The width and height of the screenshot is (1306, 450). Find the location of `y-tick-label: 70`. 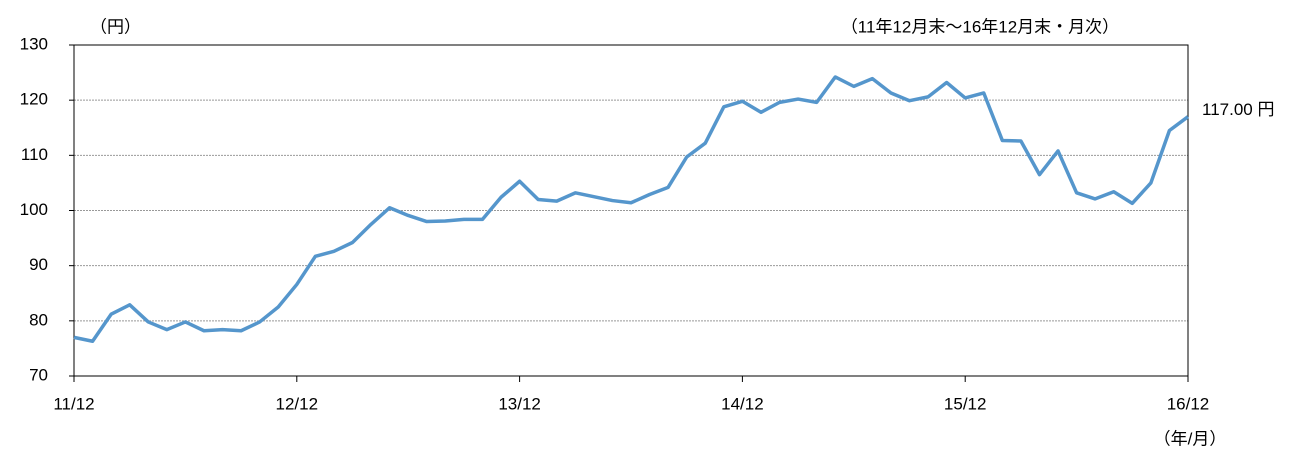

y-tick-label: 70 is located at coordinates (38, 374).